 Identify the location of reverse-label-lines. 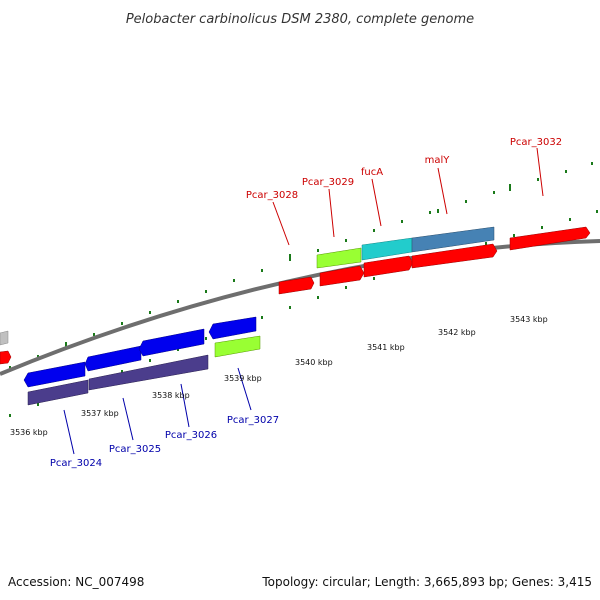
(157, 411).